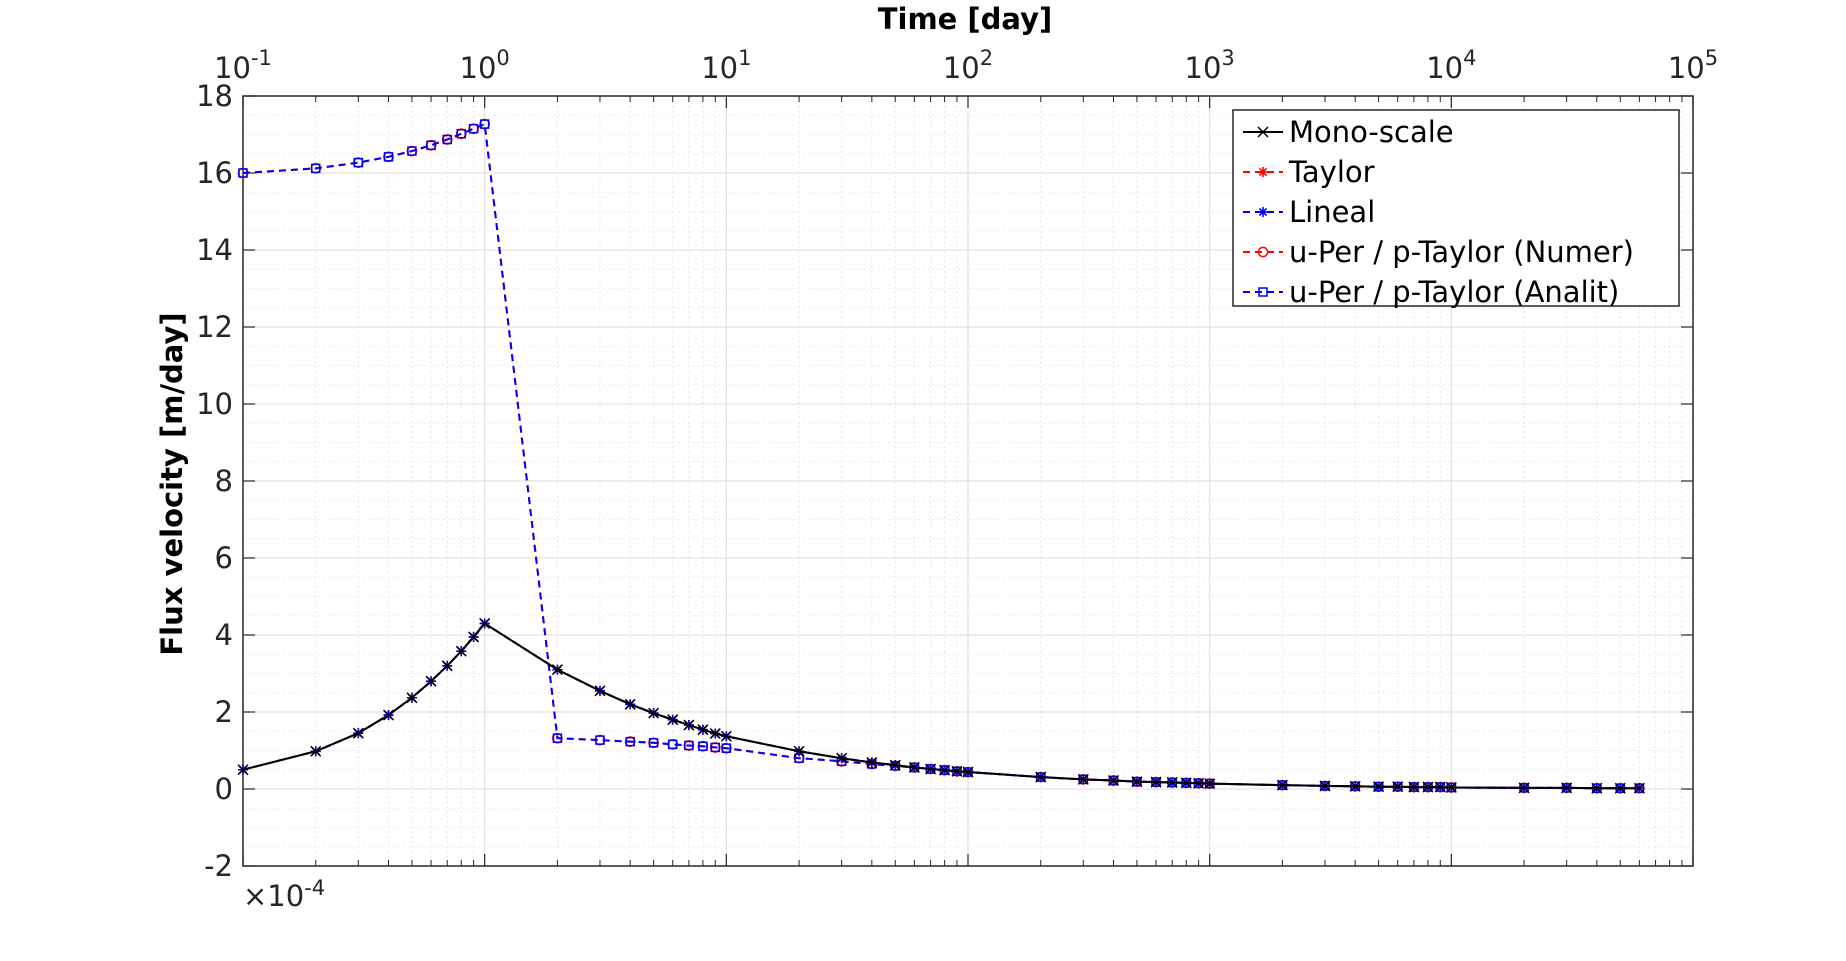 The width and height of the screenshot is (1846, 961). Describe the element at coordinates (986, 58) in the screenshot. I see `x-tick-exponent: 2` at that location.